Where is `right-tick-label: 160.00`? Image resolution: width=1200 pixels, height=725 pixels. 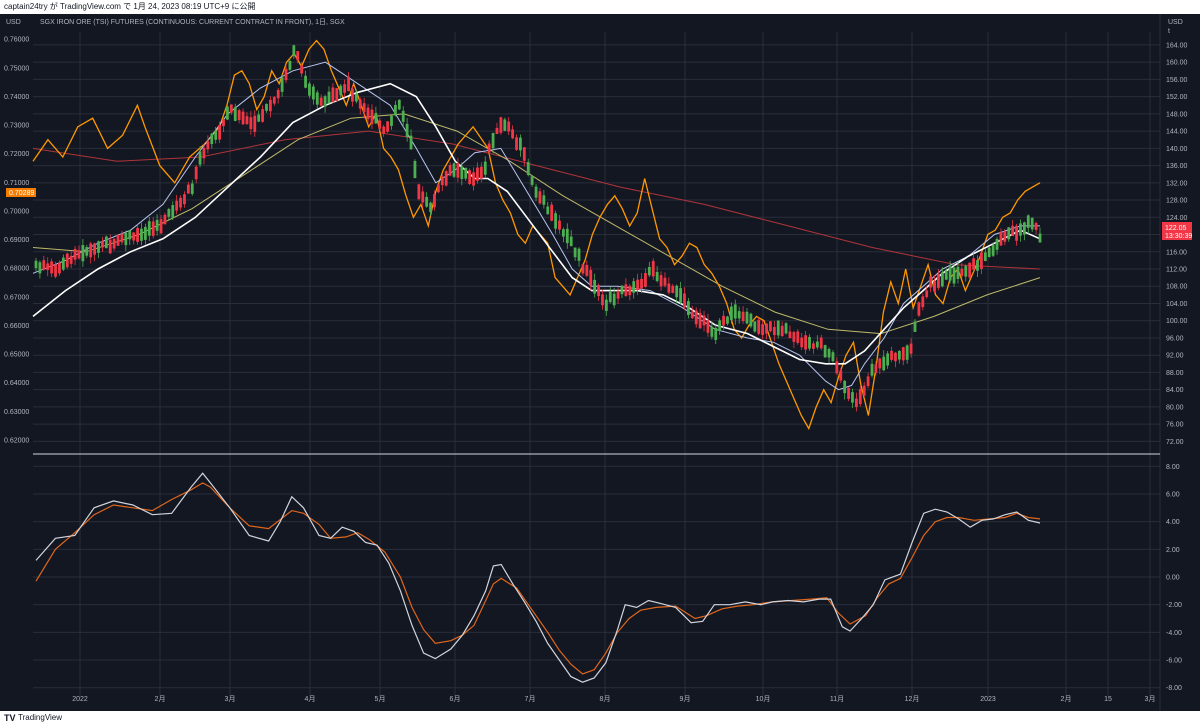 right-tick-label: 160.00 is located at coordinates (1177, 63).